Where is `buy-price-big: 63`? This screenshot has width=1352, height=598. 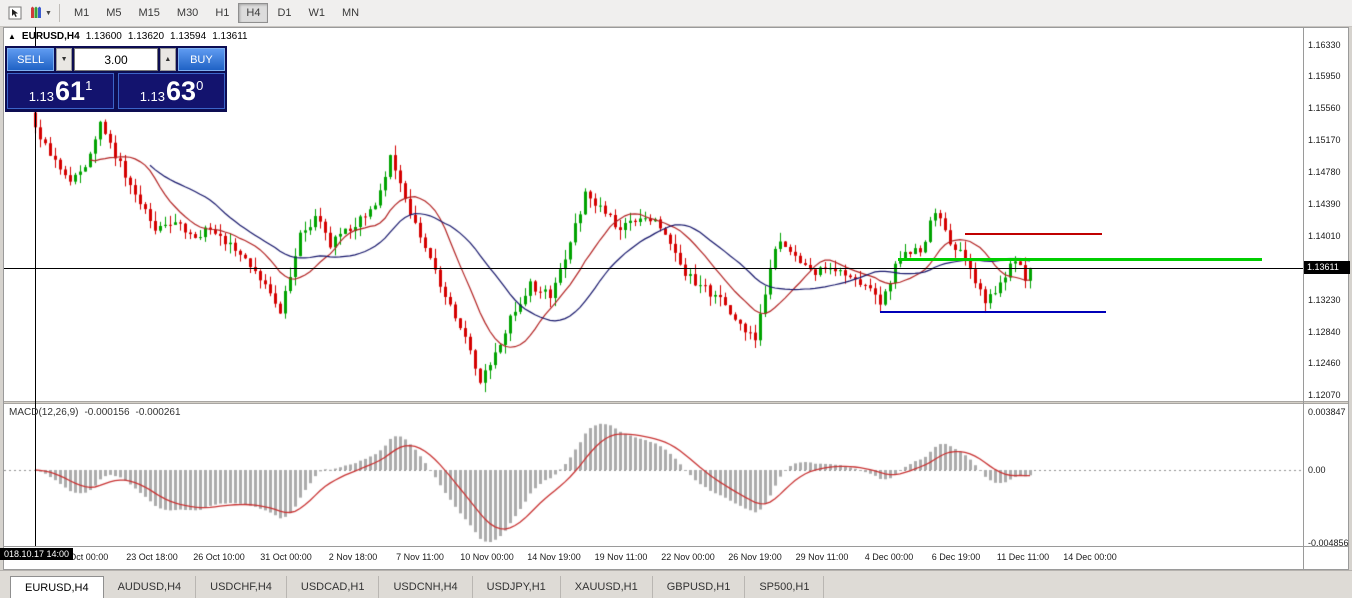
buy-price-big: 63 is located at coordinates (181, 91).